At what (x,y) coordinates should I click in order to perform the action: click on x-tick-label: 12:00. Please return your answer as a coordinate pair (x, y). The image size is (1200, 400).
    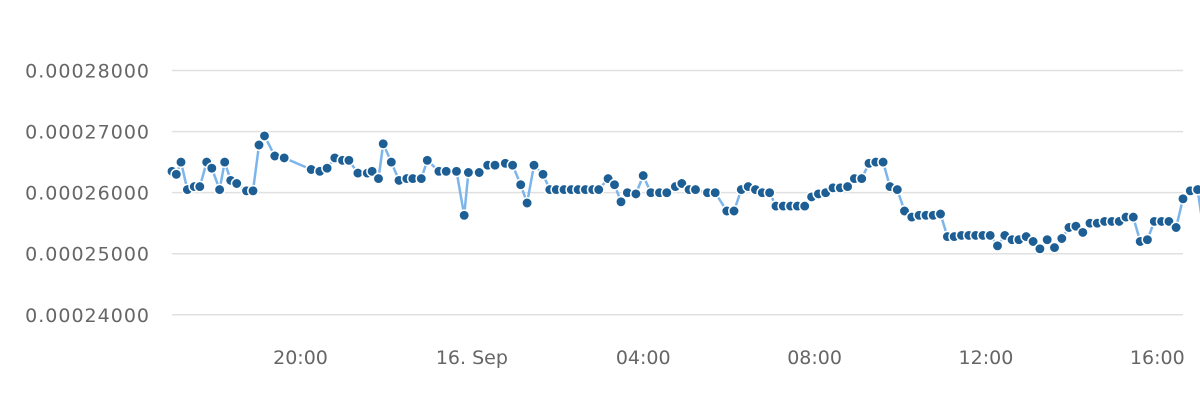
    Looking at the image, I should click on (986, 358).